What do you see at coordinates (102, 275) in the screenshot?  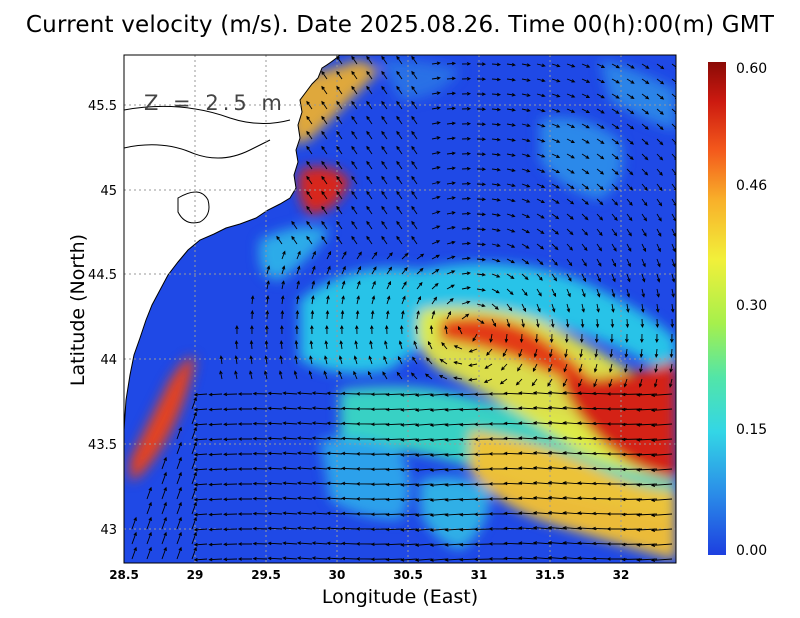 I see `y-tick-label: 44.5` at bounding box center [102, 275].